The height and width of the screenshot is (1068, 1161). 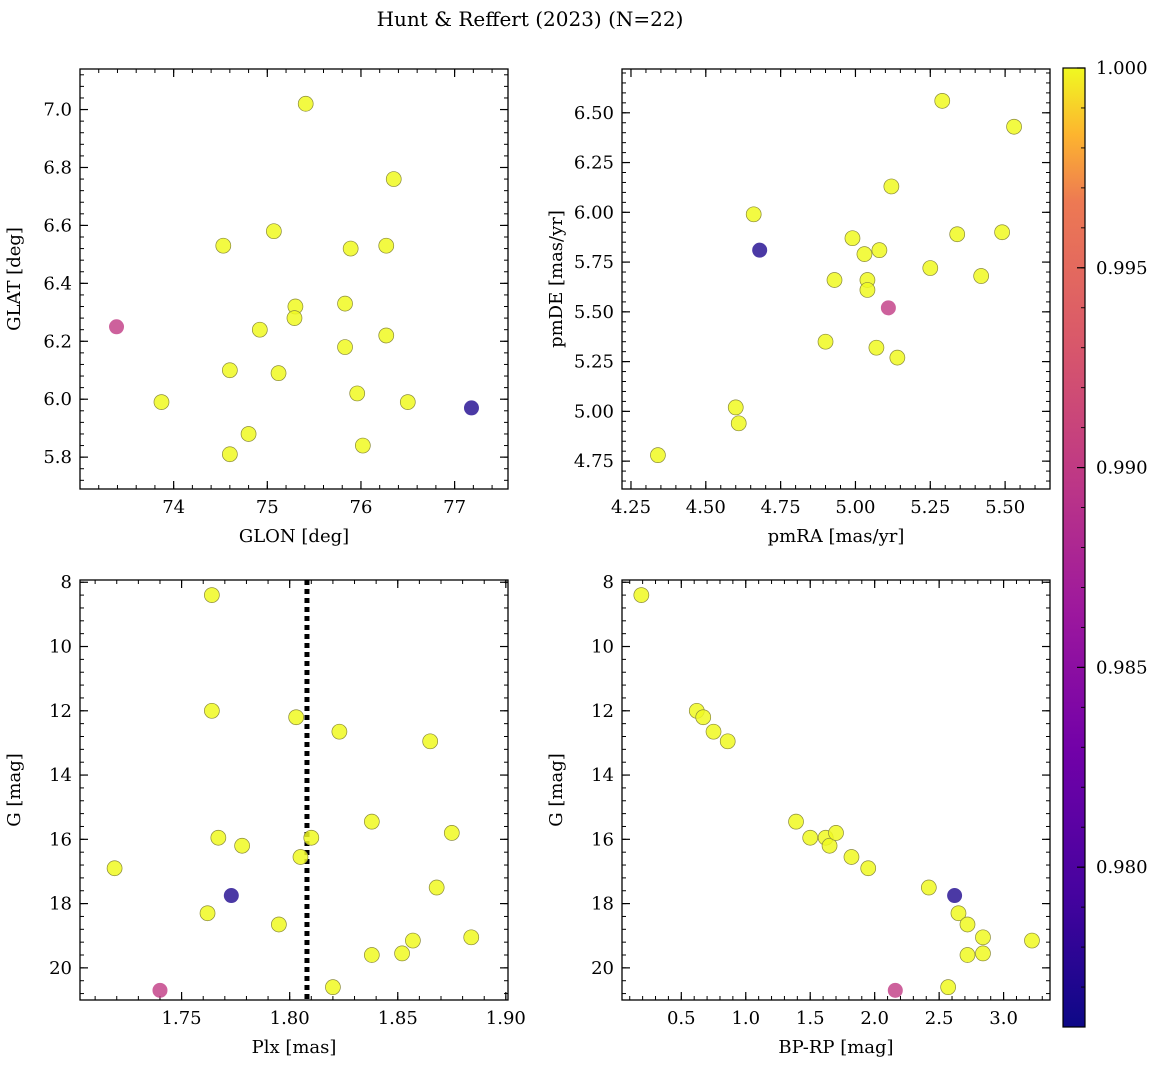 I want to click on colorbar-tick-label: 1.000, so click(x=1122, y=68).